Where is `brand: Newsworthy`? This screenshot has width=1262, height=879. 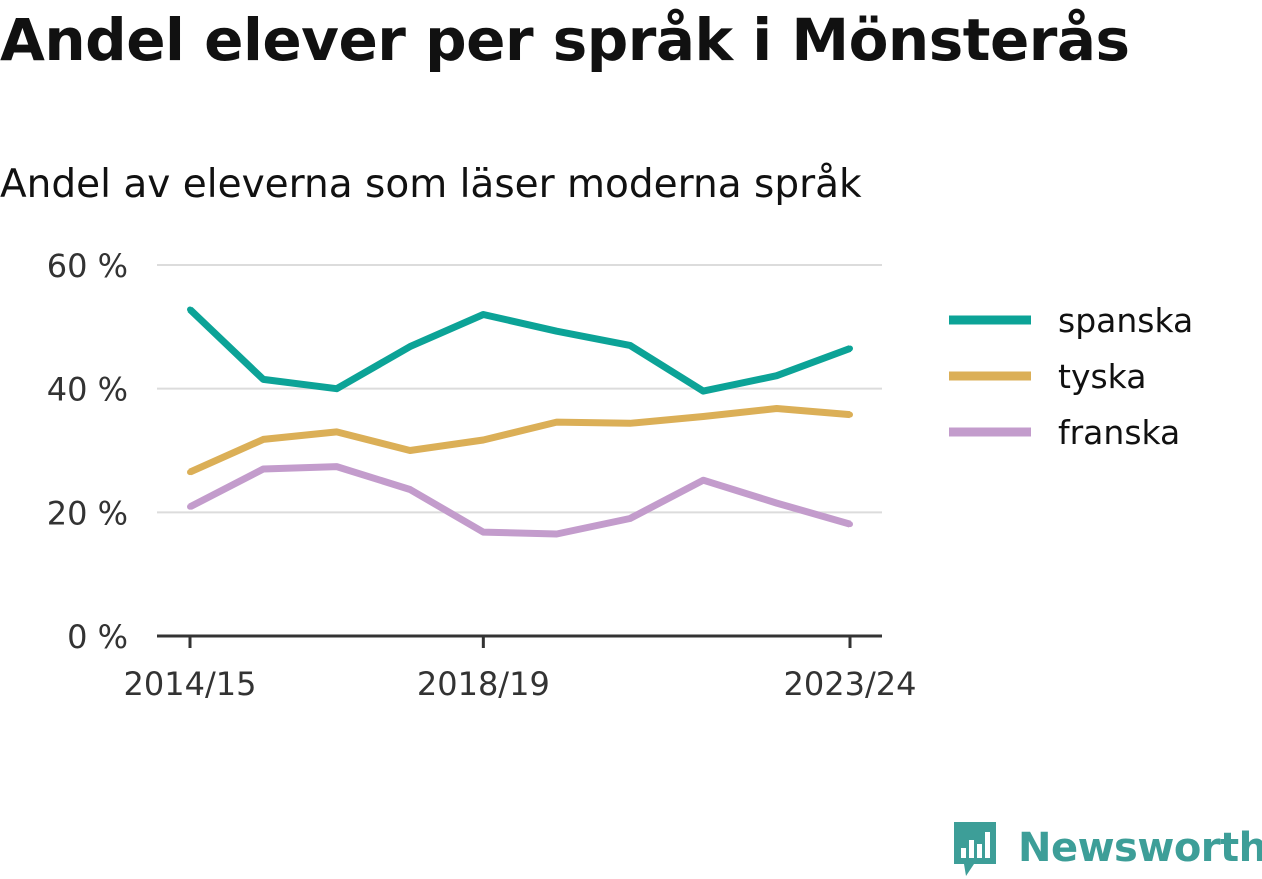 brand: Newsworthy is located at coordinates (1106, 848).